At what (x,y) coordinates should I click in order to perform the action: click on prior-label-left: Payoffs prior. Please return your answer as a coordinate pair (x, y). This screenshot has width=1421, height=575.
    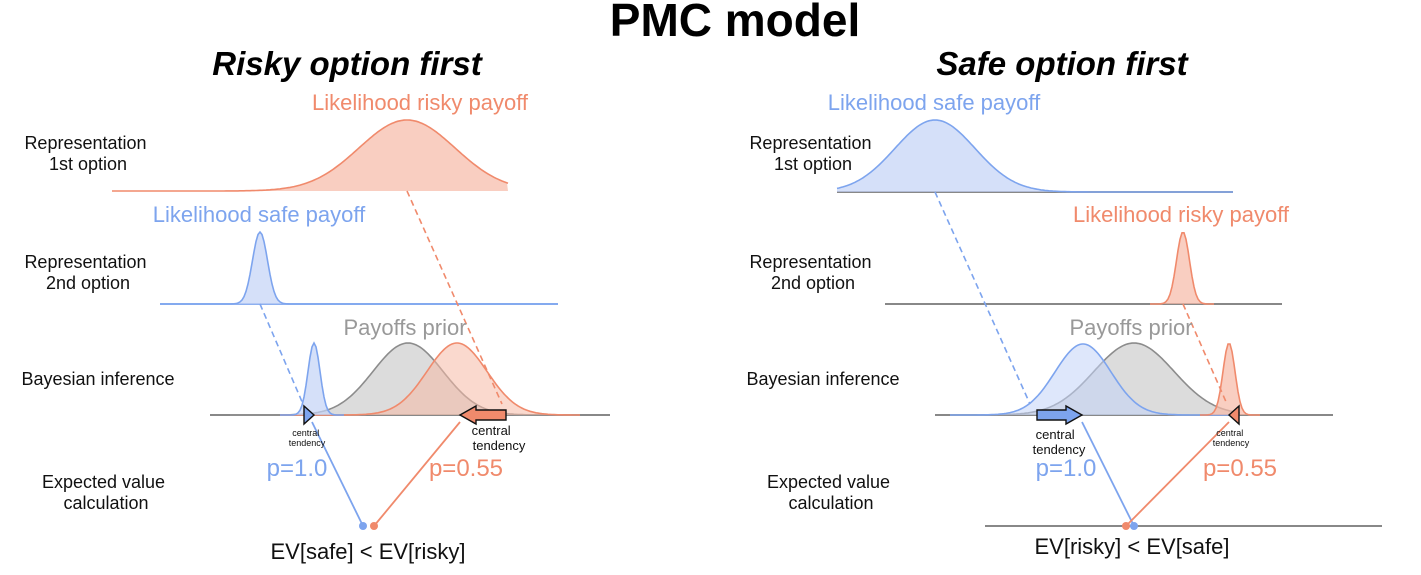
    Looking at the image, I should click on (404, 327).